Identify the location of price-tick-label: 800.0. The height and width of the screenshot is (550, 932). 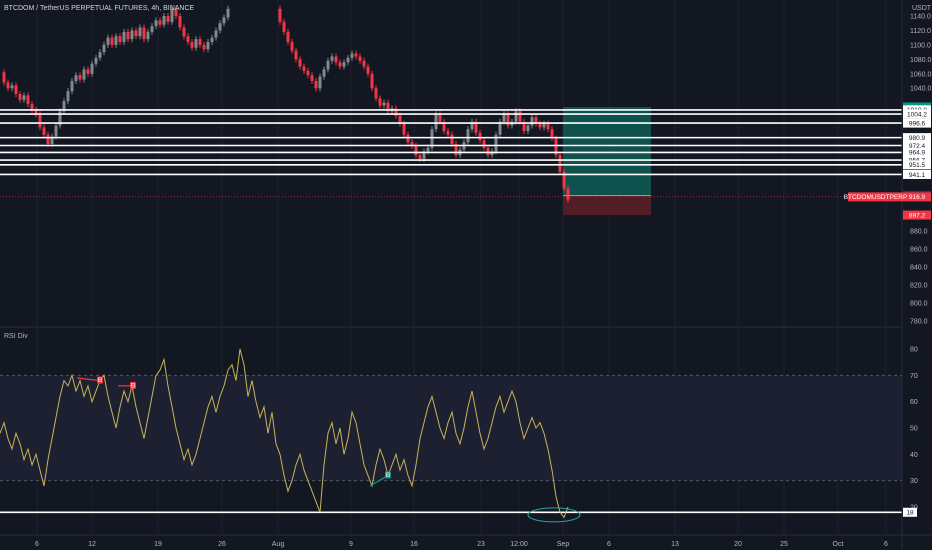
(919, 304).